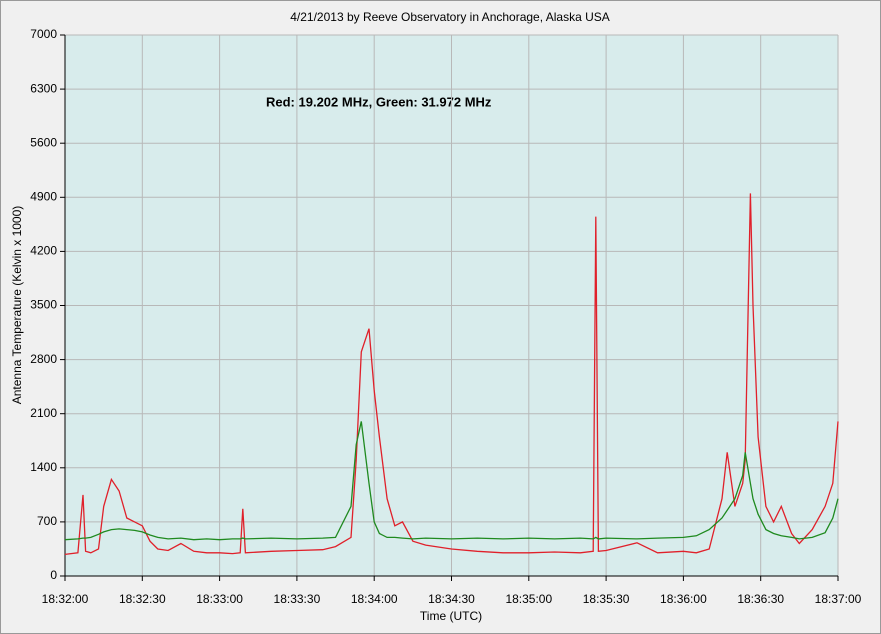  Describe the element at coordinates (43, 467) in the screenshot. I see `y-tick-label: 1400` at that location.